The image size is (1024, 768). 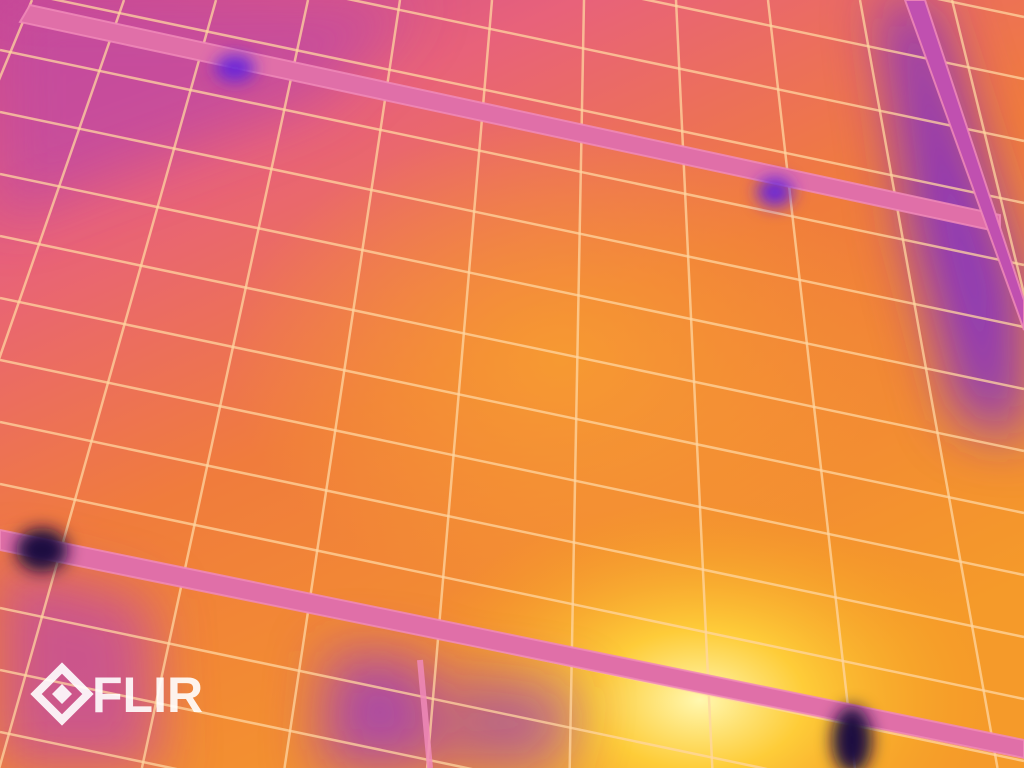 I want to click on logo: FLIR, so click(x=116, y=694).